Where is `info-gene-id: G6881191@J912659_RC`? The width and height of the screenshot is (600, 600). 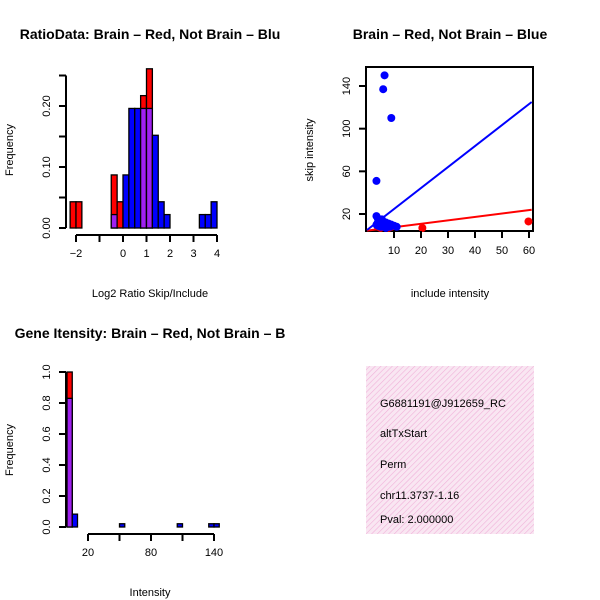
info-gene-id: G6881191@J912659_RC is located at coordinates (443, 404).